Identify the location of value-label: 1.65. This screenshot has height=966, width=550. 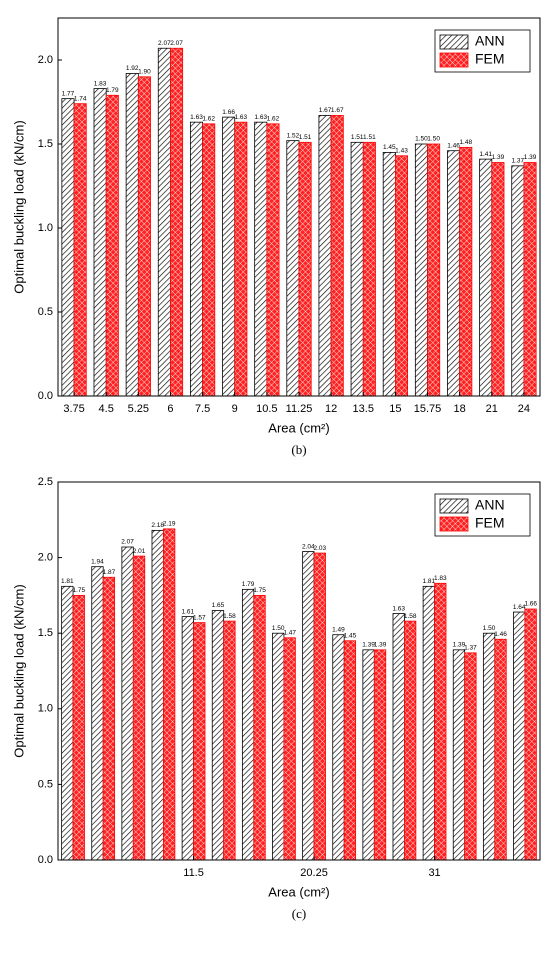
(218, 605).